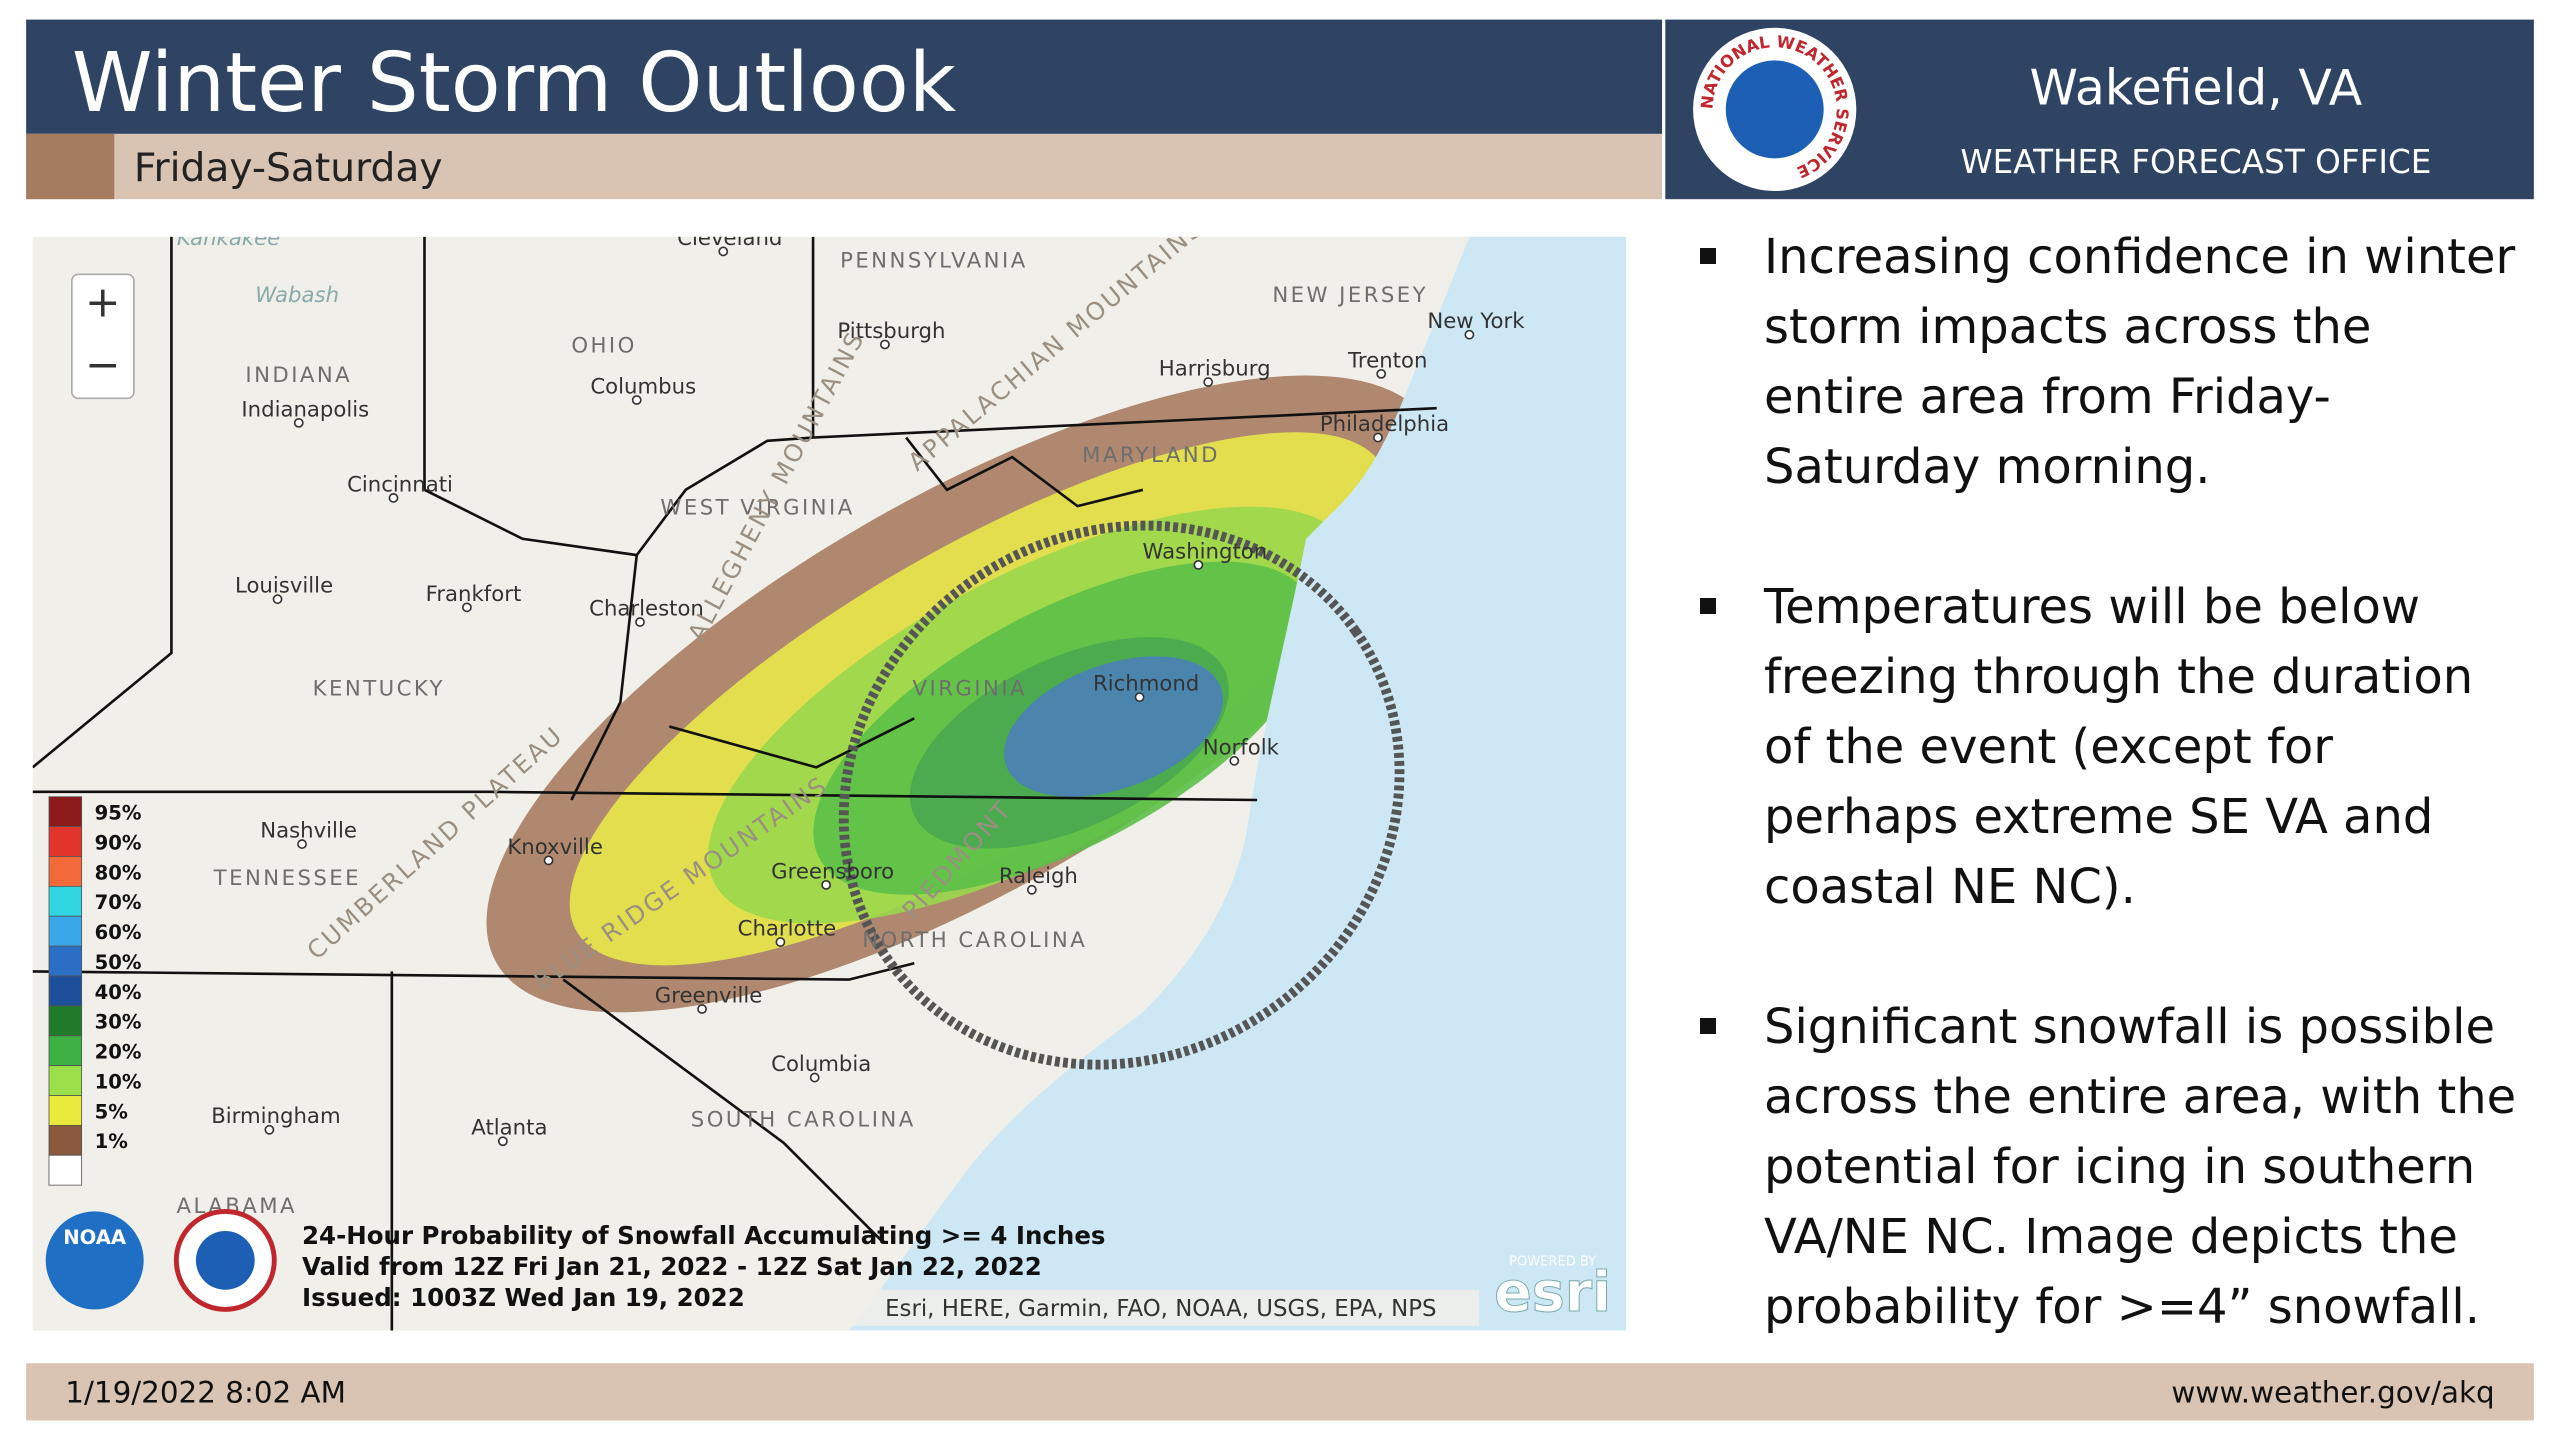 The width and height of the screenshot is (2560, 1440). What do you see at coordinates (65, 1170) in the screenshot?
I see `legend-swatch-none` at bounding box center [65, 1170].